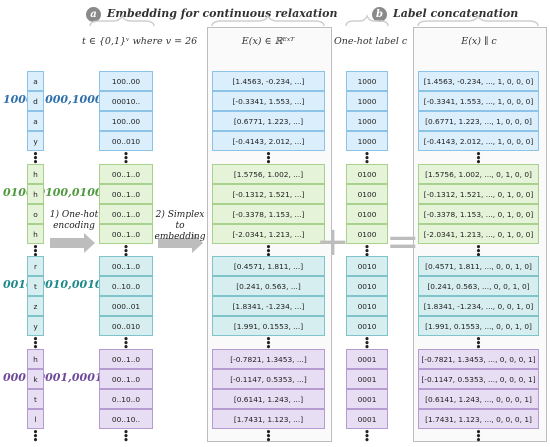  What do you see at coordinates (268, 286) in the screenshot?
I see `embedding-cell: [0.241, 0.563, ...]` at bounding box center [268, 286].